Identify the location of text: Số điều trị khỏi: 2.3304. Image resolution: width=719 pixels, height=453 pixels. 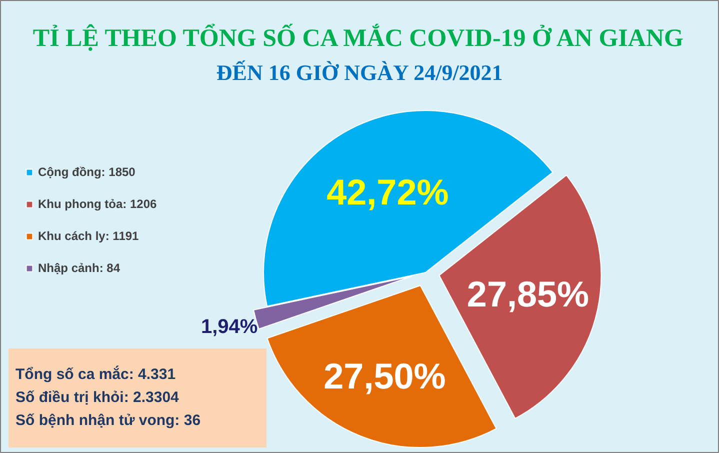
(98, 397).